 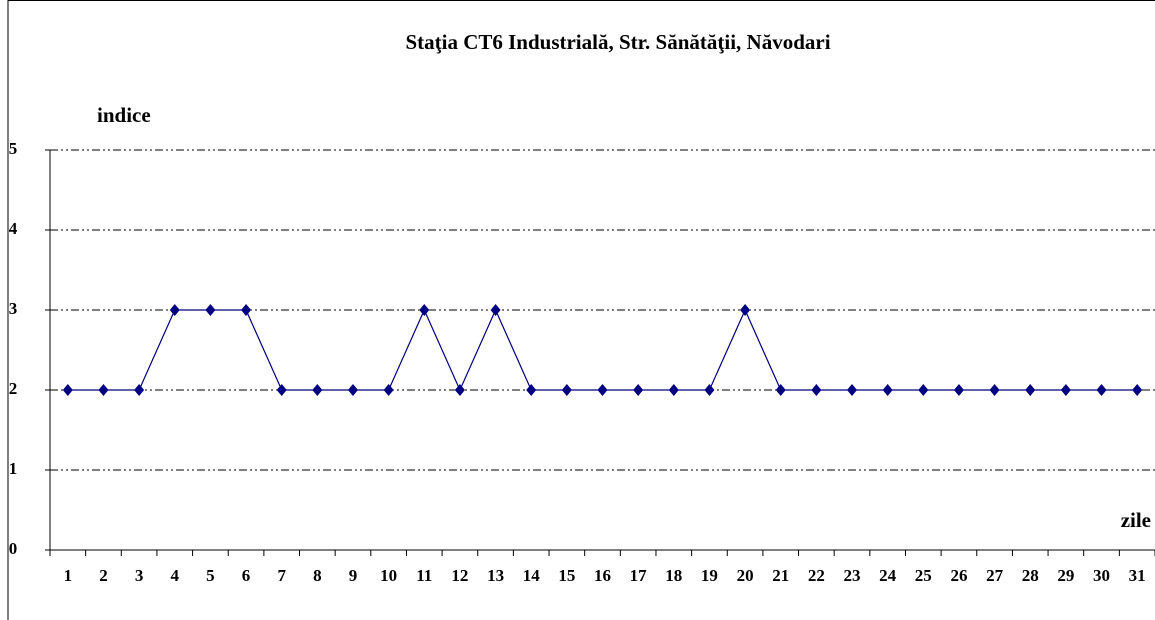 What do you see at coordinates (103, 575) in the screenshot?
I see `x-tick-label: 2` at bounding box center [103, 575].